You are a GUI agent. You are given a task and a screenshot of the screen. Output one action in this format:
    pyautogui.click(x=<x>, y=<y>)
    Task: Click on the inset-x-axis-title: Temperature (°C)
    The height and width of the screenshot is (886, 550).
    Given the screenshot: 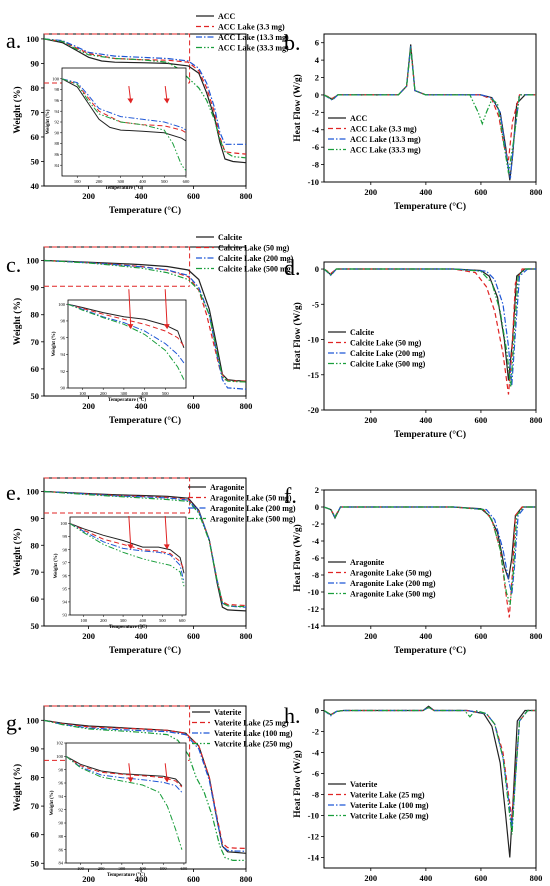 What is the action you would take?
    pyautogui.click(x=124, y=188)
    